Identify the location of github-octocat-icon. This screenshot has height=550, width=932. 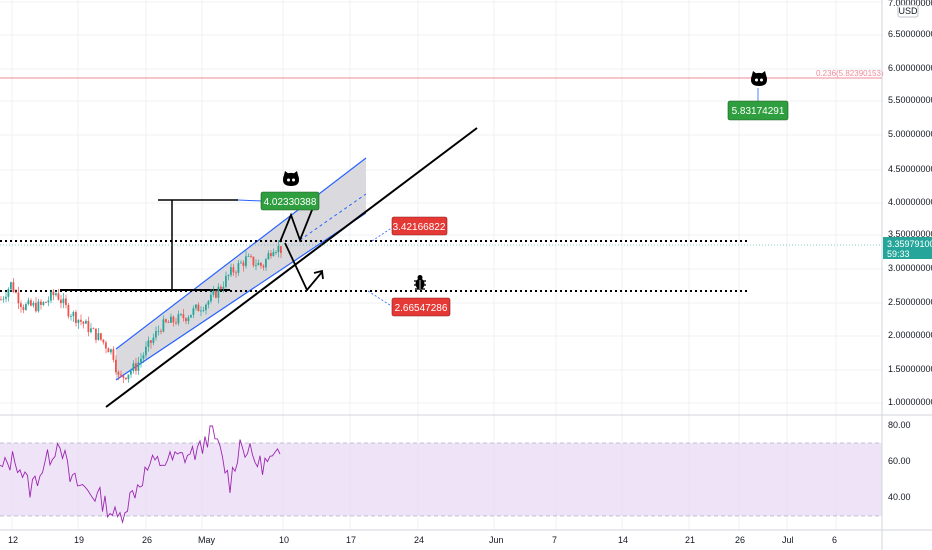
(291, 178).